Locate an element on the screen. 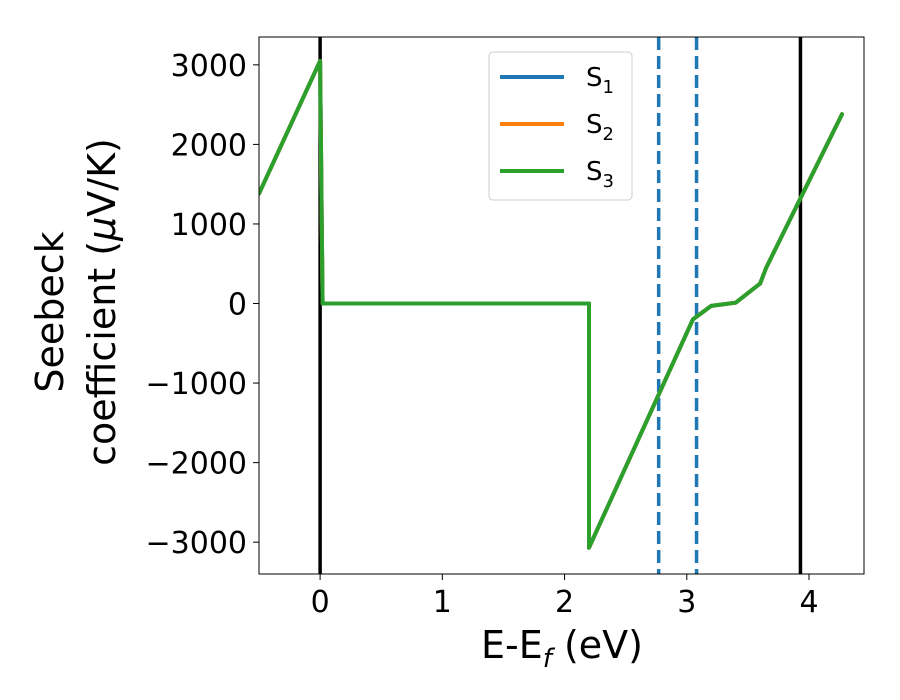 This screenshot has width=900, height=700. legend-items: S1 S2 S3 is located at coordinates (557, 127).